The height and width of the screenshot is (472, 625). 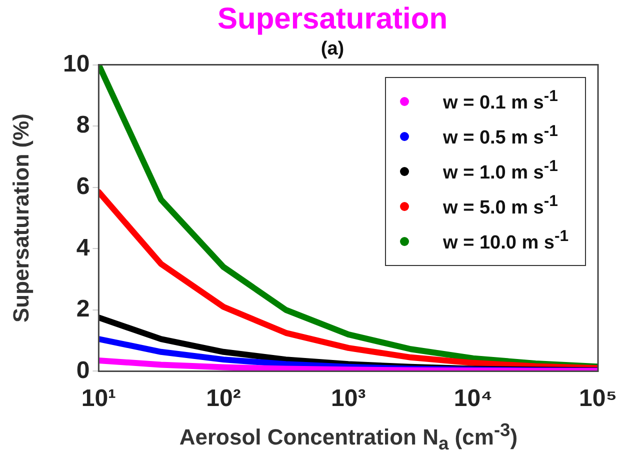 I want to click on chart-subtitle: (a), so click(x=332, y=49).